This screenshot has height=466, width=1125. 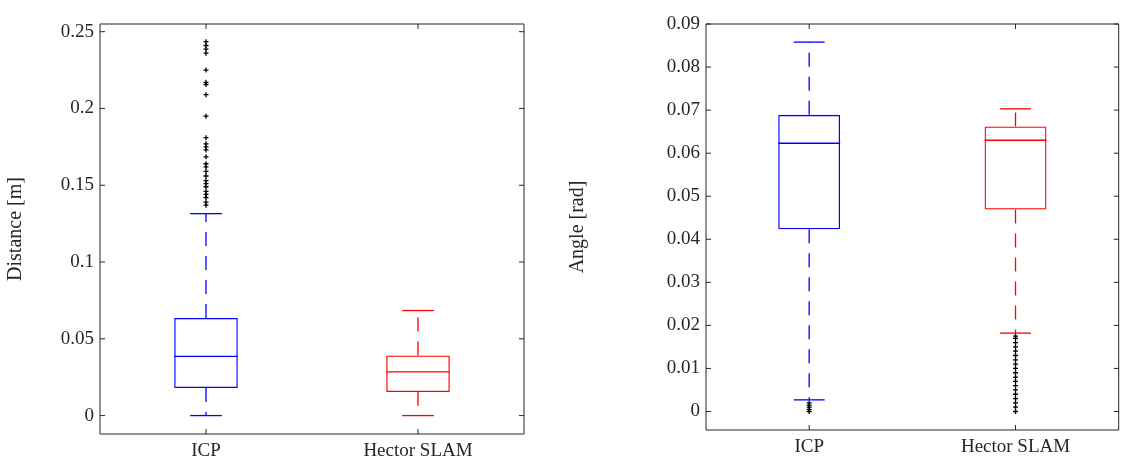 What do you see at coordinates (683, 324) in the screenshot?
I see `y-tick-label: 0.02` at bounding box center [683, 324].